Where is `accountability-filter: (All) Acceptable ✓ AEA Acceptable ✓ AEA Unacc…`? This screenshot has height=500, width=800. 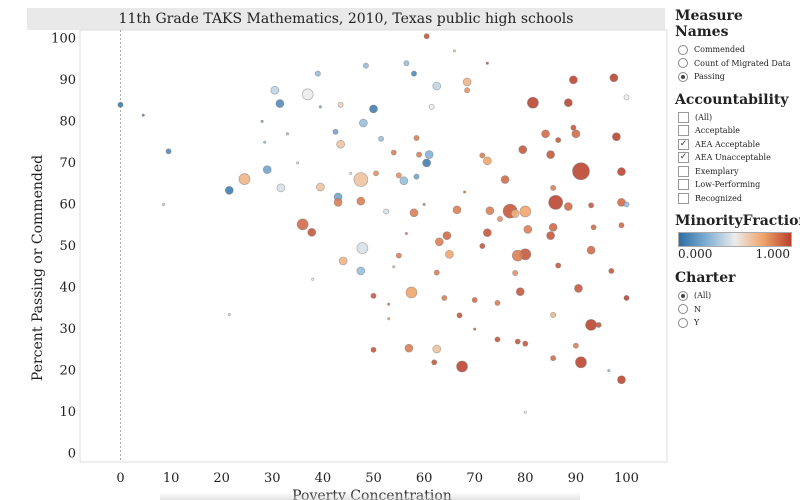
accountability-filter: (All) Acceptable ✓ AEA Acceptable ✓ AEA Unacc… is located at coordinates (737, 158).